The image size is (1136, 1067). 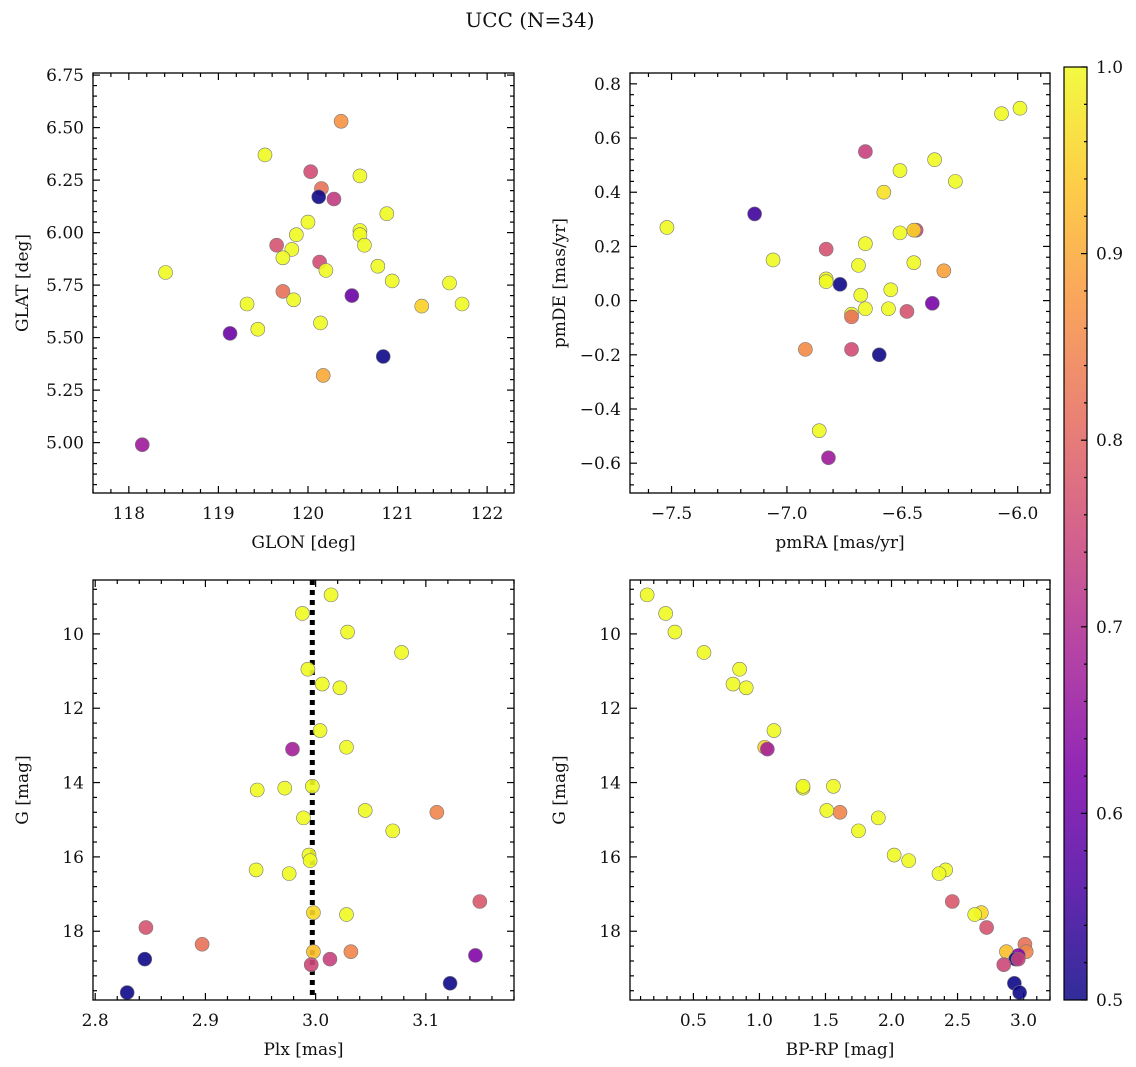 I want to click on colorbar-tick-label: 0.6, so click(x=1109, y=814).